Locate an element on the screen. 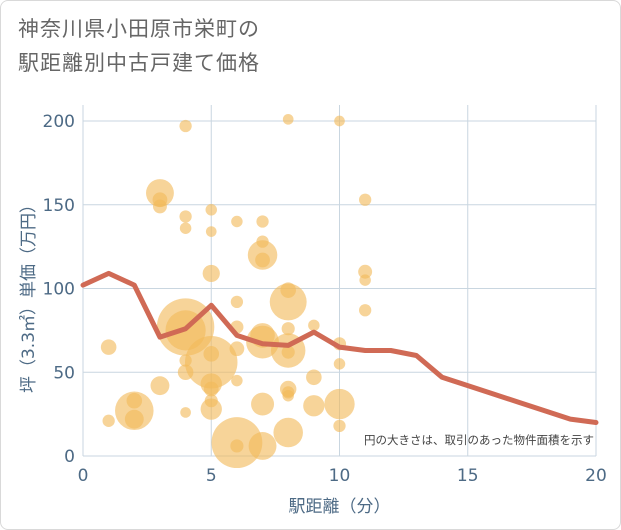  y-axis-title: 坪（3.3㎡）単価（万円） is located at coordinates (29, 294).